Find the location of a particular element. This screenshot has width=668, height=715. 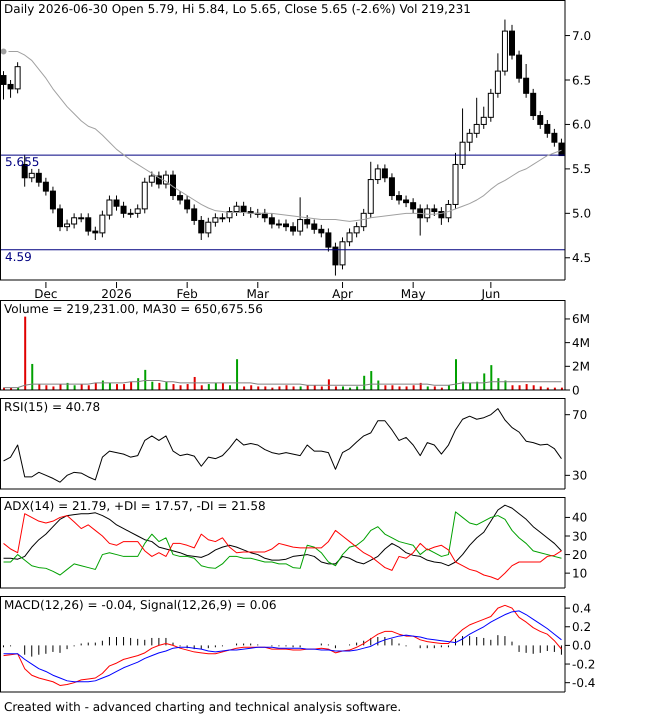

y-tick-label: 5.5 is located at coordinates (582, 169).